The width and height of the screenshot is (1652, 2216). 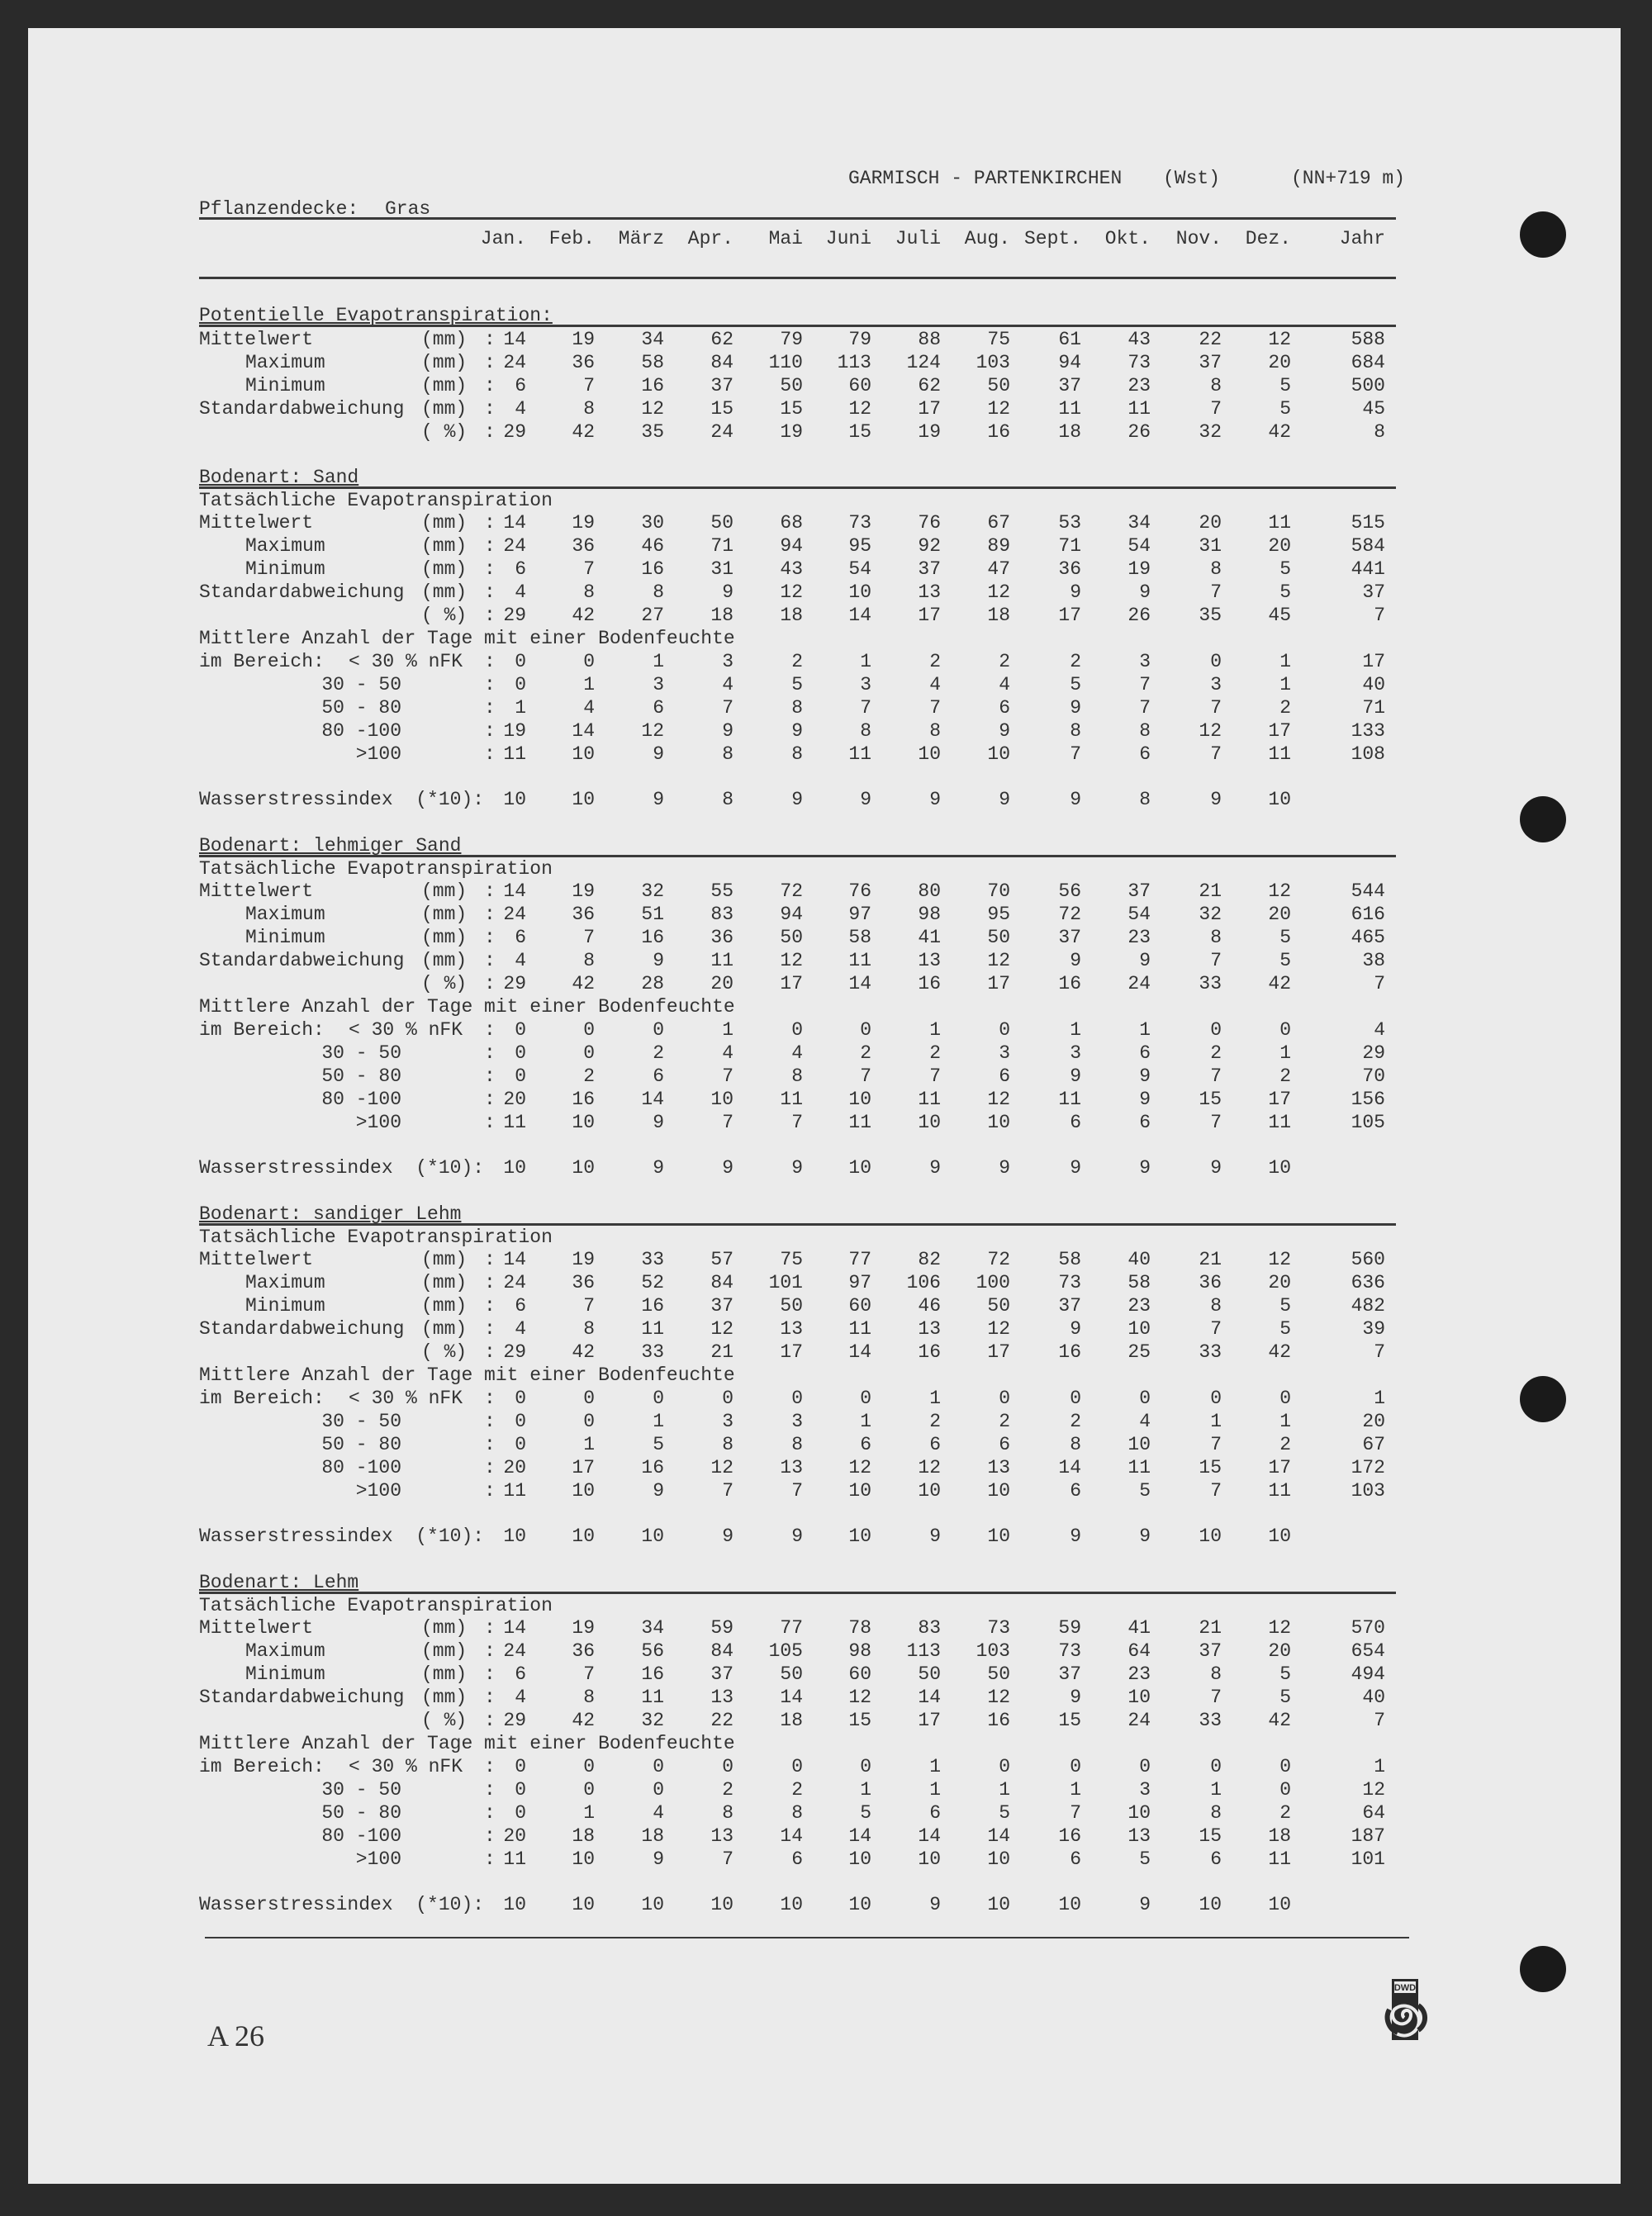 What do you see at coordinates (652, 615) in the screenshot?
I see `table-cell: 27` at bounding box center [652, 615].